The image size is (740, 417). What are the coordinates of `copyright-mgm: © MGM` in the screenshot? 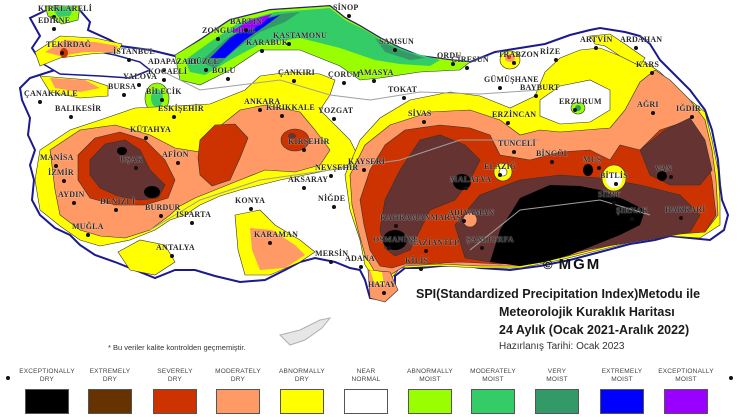 It's located at (572, 264).